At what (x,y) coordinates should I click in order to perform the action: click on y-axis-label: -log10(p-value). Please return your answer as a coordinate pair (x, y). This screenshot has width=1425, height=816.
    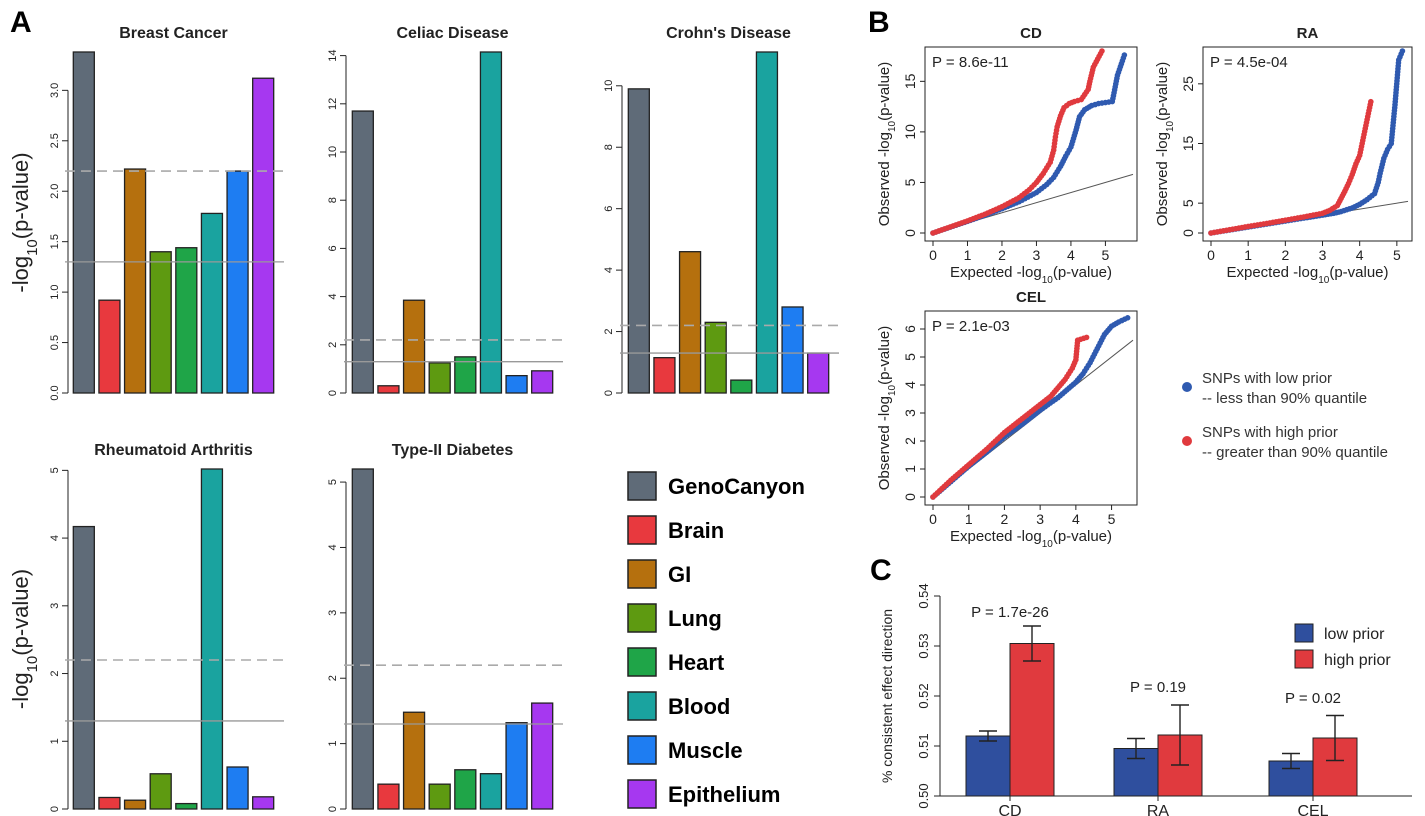
    Looking at the image, I should click on (24, 222).